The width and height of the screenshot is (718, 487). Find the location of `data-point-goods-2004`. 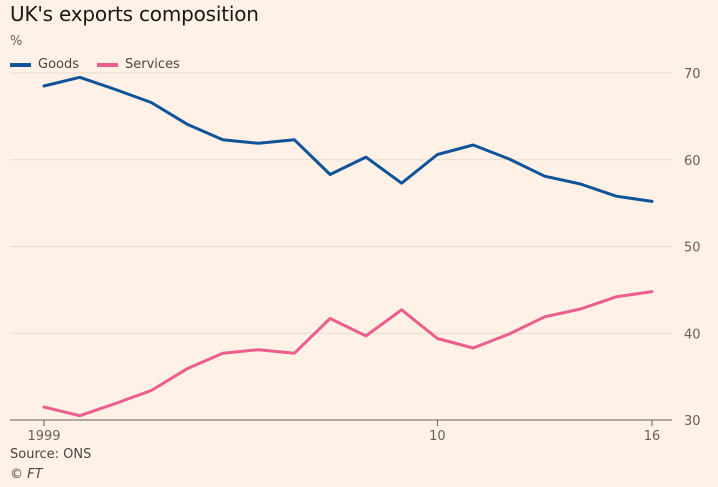

data-point-goods-2004 is located at coordinates (222, 139).